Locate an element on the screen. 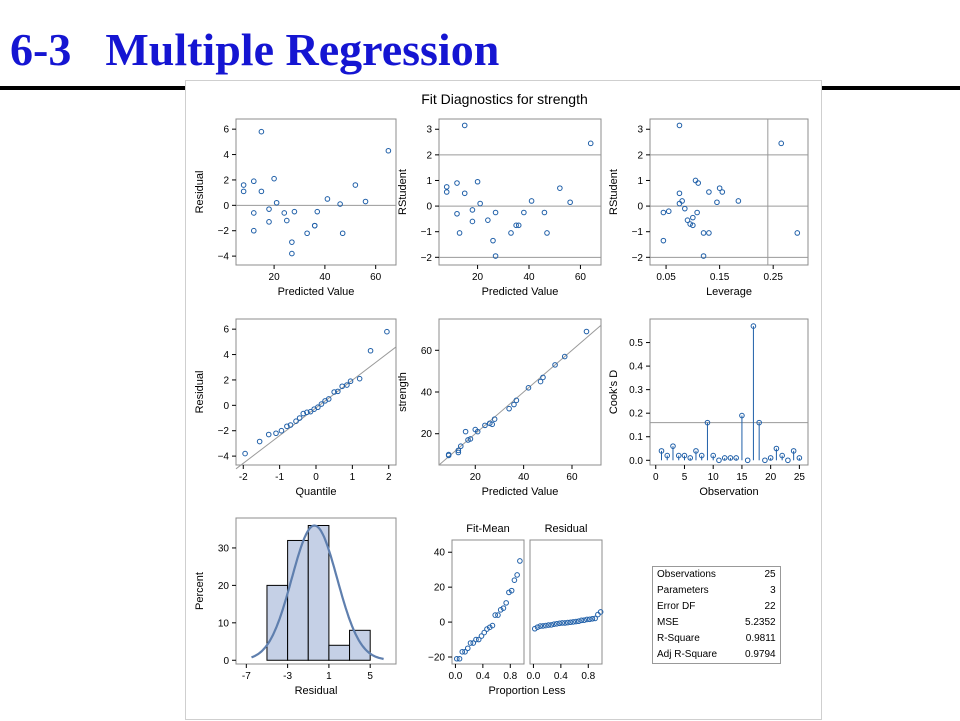 Image resolution: width=960 pixels, height=721 pixels. y-tick-label: 60 is located at coordinates (427, 351).